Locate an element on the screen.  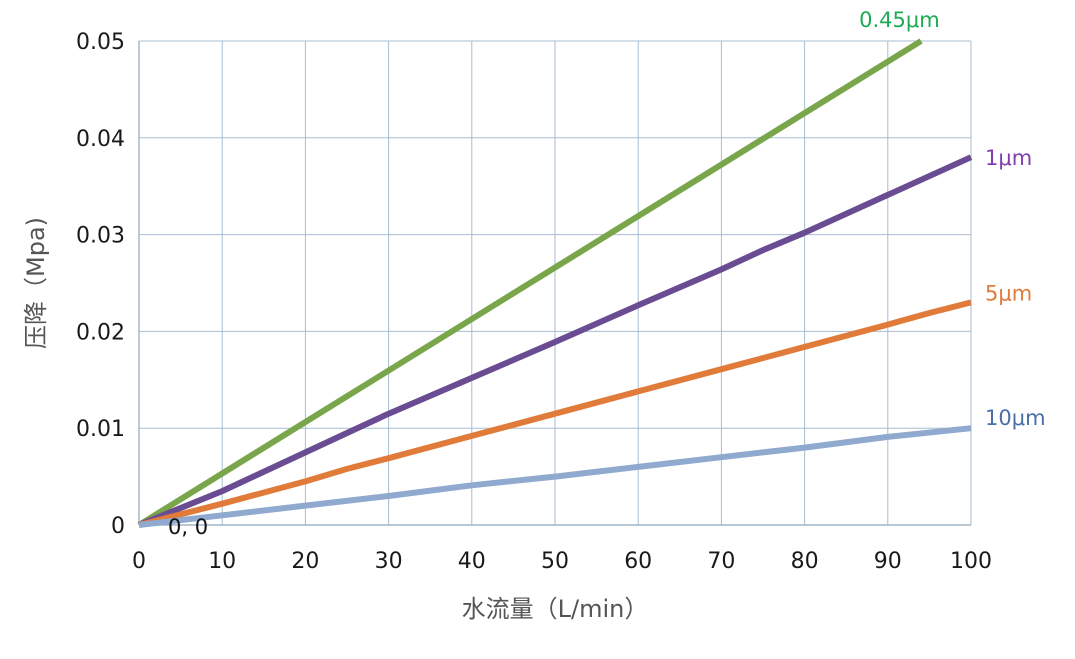
series-label: 0.45μm is located at coordinates (899, 20).